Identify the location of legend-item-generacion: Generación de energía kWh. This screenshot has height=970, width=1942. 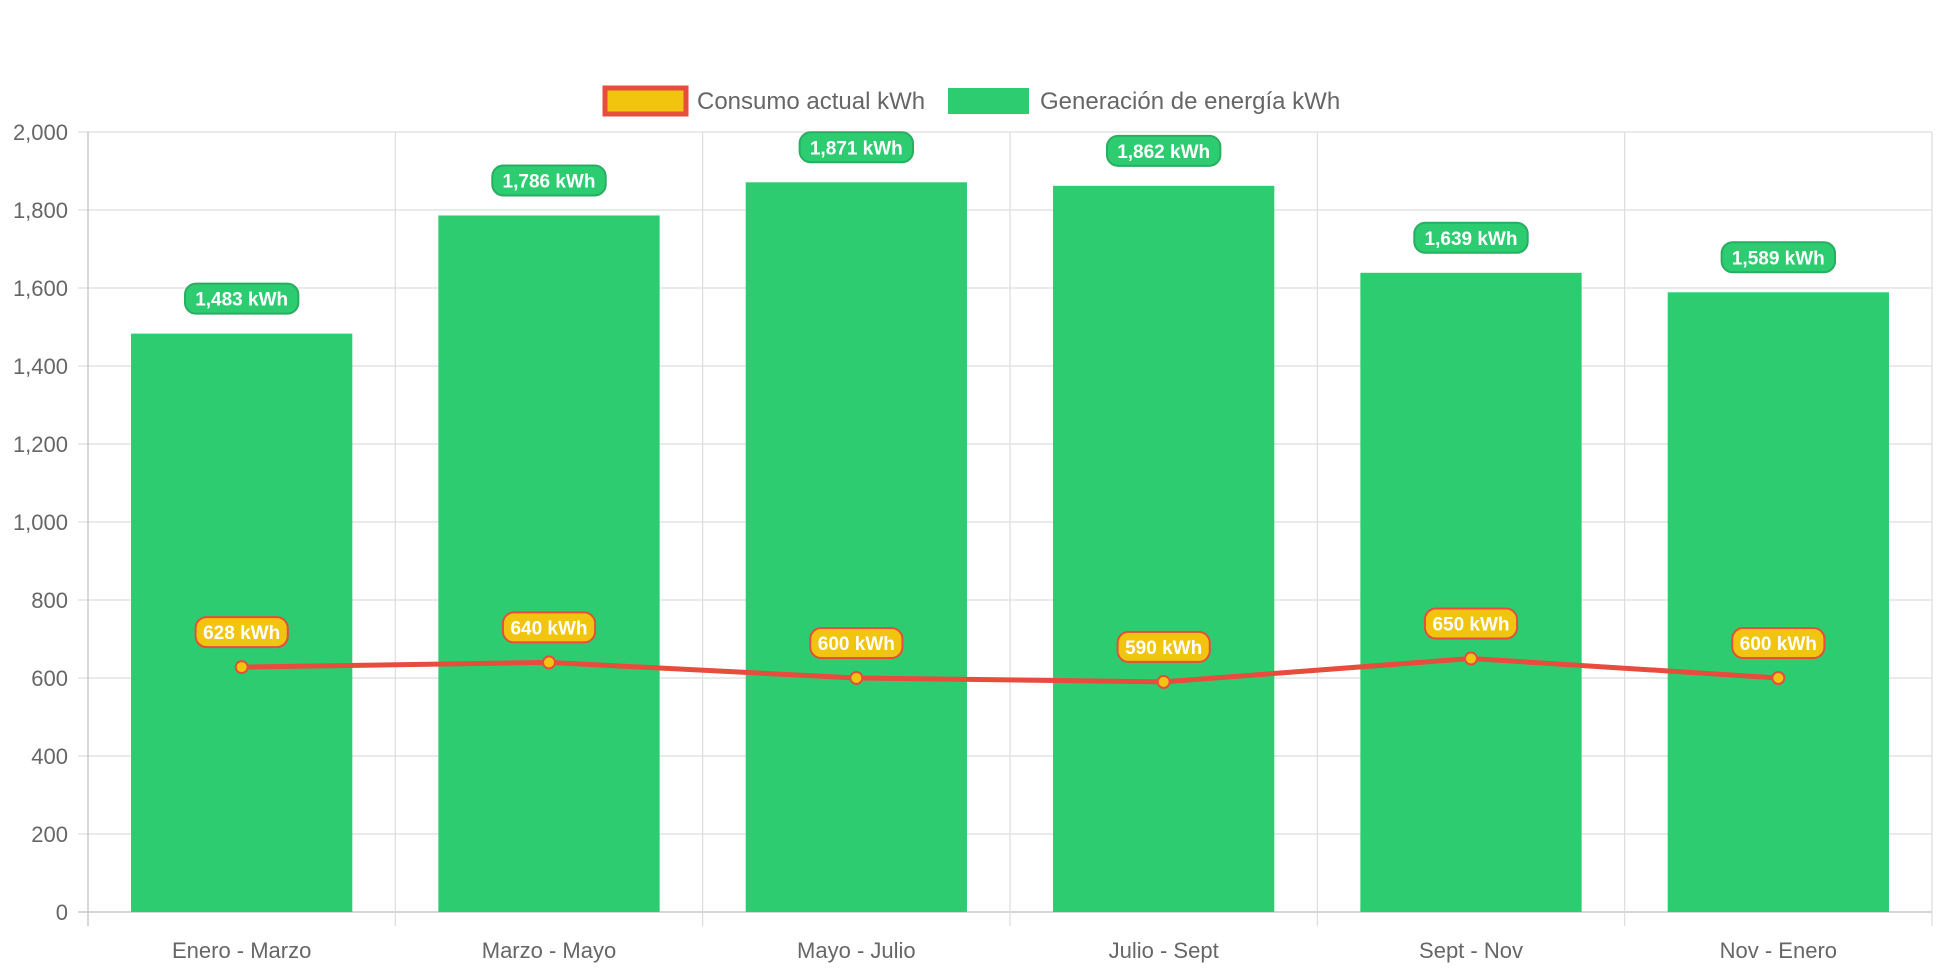
(1144, 101).